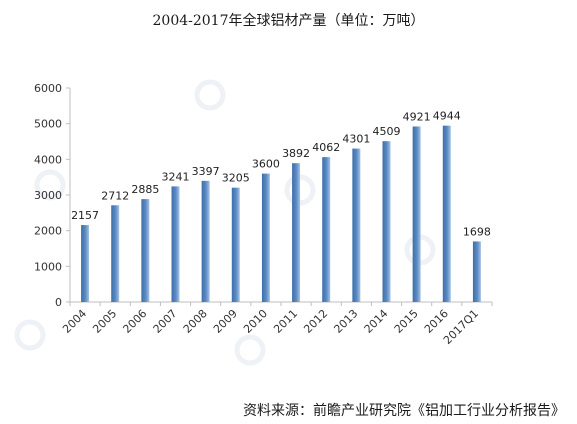 This screenshot has width=577, height=424. What do you see at coordinates (48, 159) in the screenshot?
I see `y-tick-label: 4000` at bounding box center [48, 159].